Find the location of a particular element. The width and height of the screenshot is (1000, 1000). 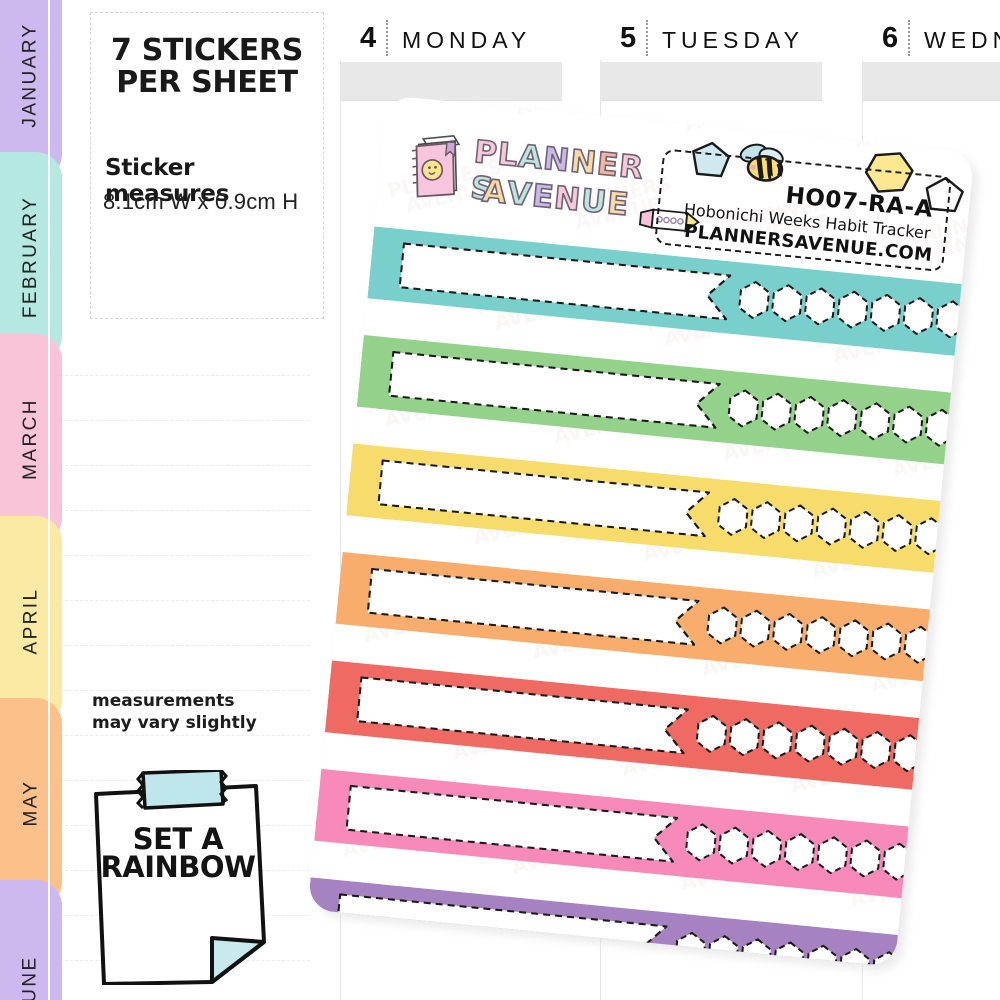

day-name: WEDNE is located at coordinates (962, 40).